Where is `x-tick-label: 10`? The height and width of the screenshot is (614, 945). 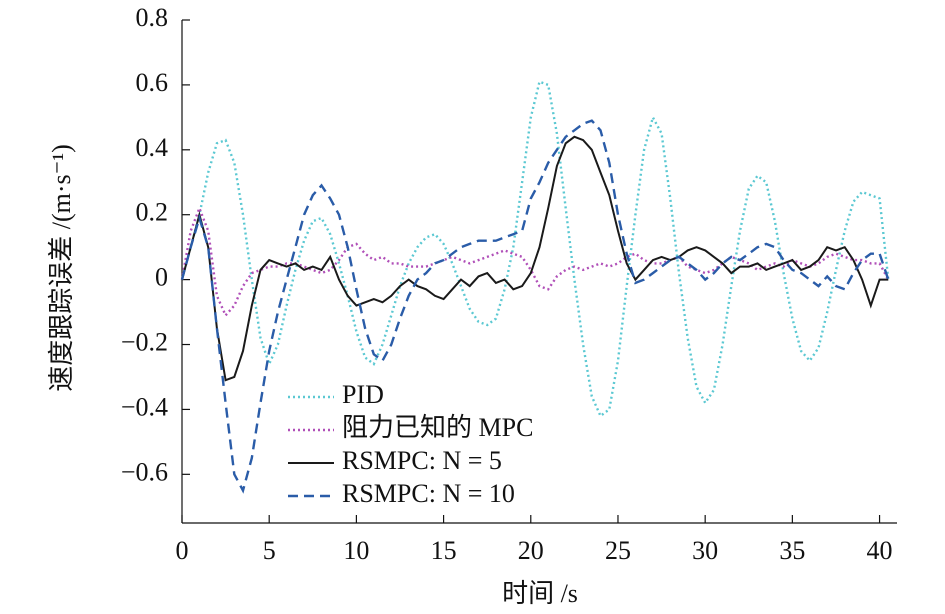
x-tick-label: 10 is located at coordinates (356, 550).